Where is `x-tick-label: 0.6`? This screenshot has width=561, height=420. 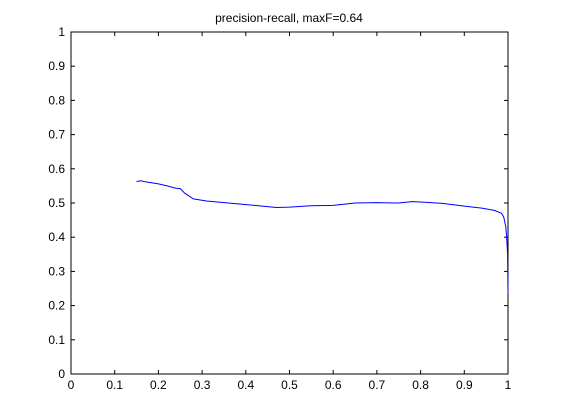
x-tick-label: 0.6 is located at coordinates (333, 385).